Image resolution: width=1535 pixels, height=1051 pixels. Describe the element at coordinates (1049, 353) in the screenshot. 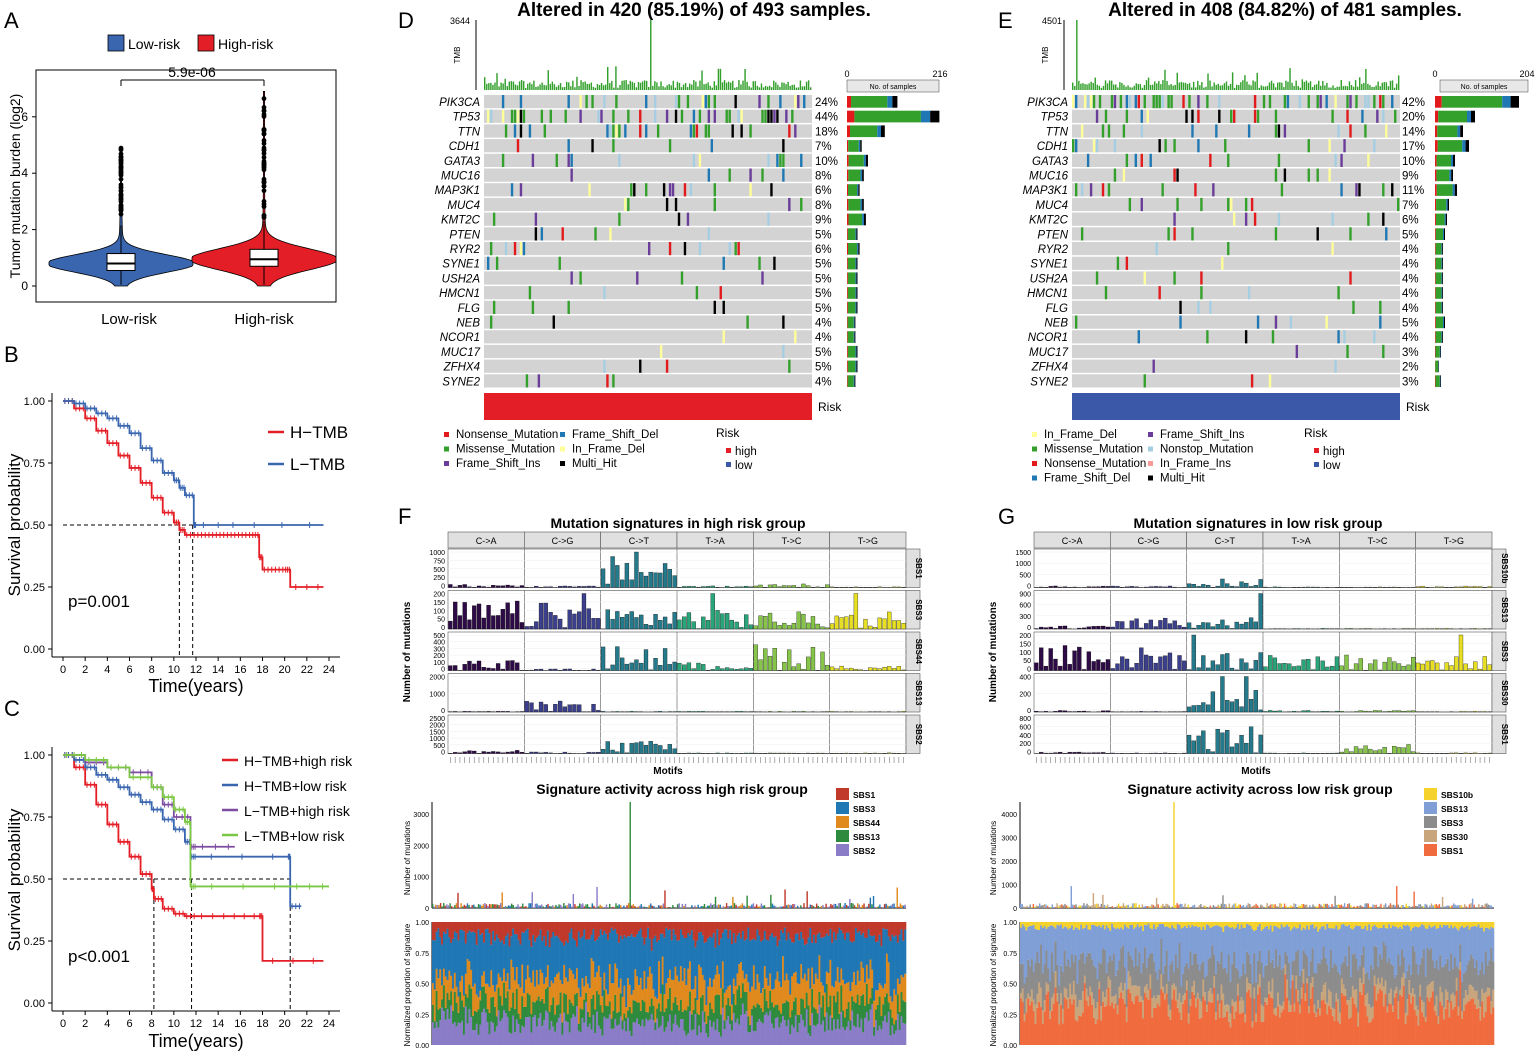

I see `e-gene-muc17: MUC17` at that location.